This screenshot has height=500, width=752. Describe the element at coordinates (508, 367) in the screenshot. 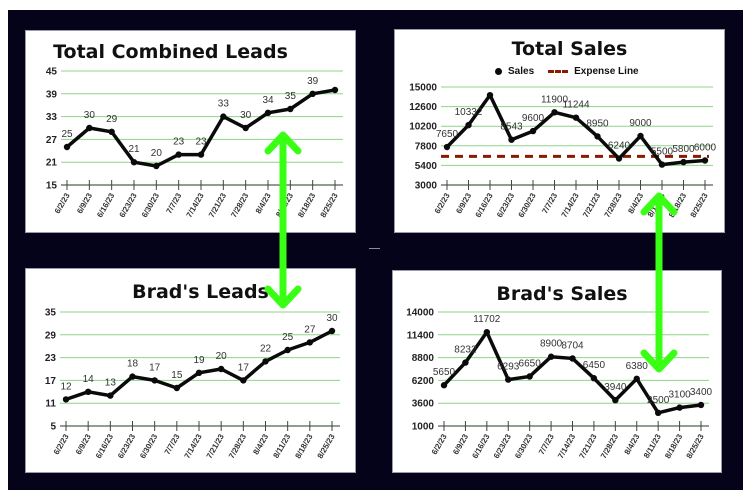

I see `svg-text: 6293` at that location.